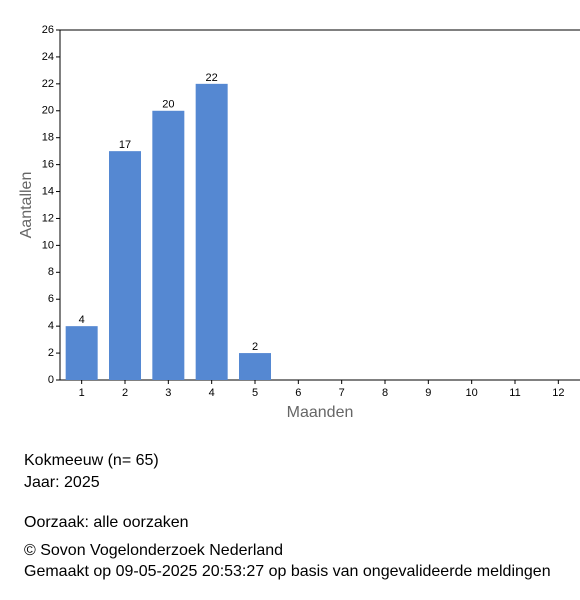 The image size is (580, 600). What do you see at coordinates (320, 412) in the screenshot?
I see `x-axis-label: Maanden` at bounding box center [320, 412].